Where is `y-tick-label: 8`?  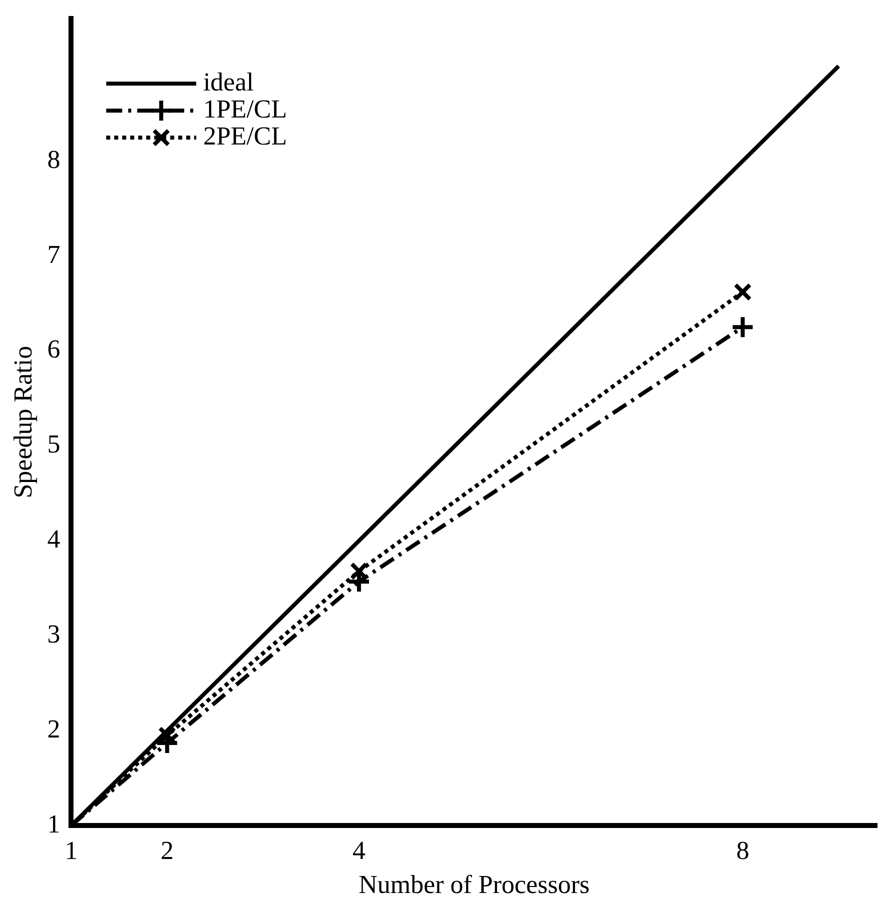
y-tick-label: 8 is located at coordinates (53, 159).